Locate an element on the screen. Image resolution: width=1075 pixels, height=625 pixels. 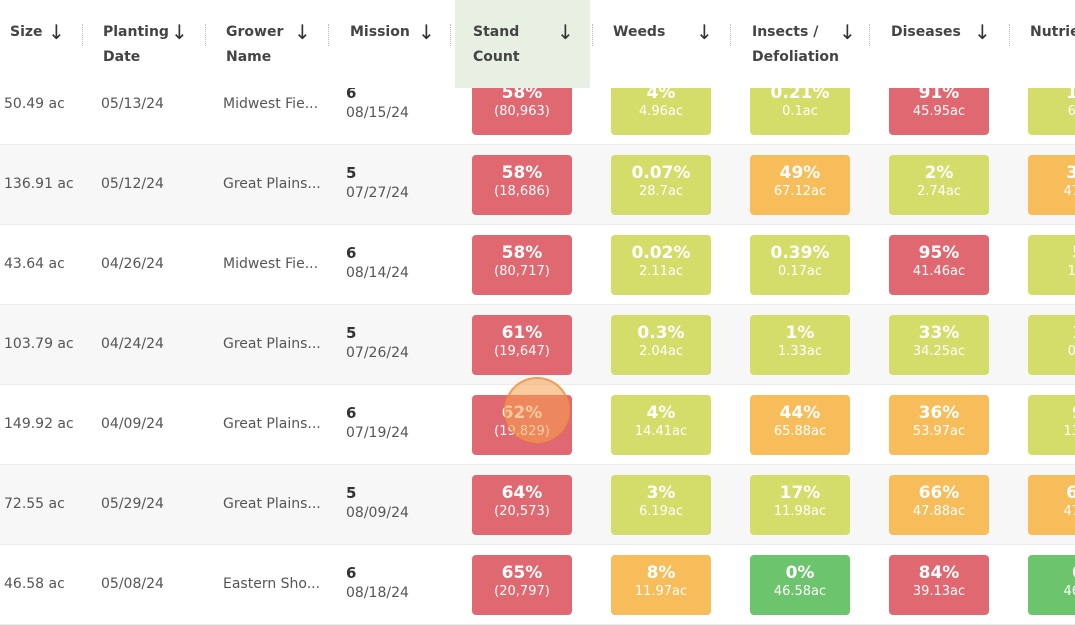
insects-badge: 0% 46.58ac is located at coordinates (800, 585).